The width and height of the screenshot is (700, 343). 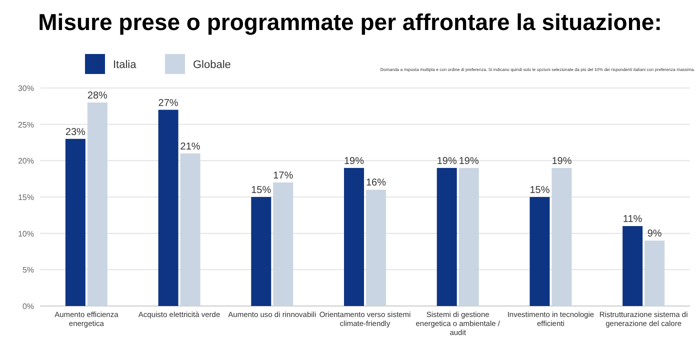 I want to click on data-label: 16%, so click(x=376, y=183).